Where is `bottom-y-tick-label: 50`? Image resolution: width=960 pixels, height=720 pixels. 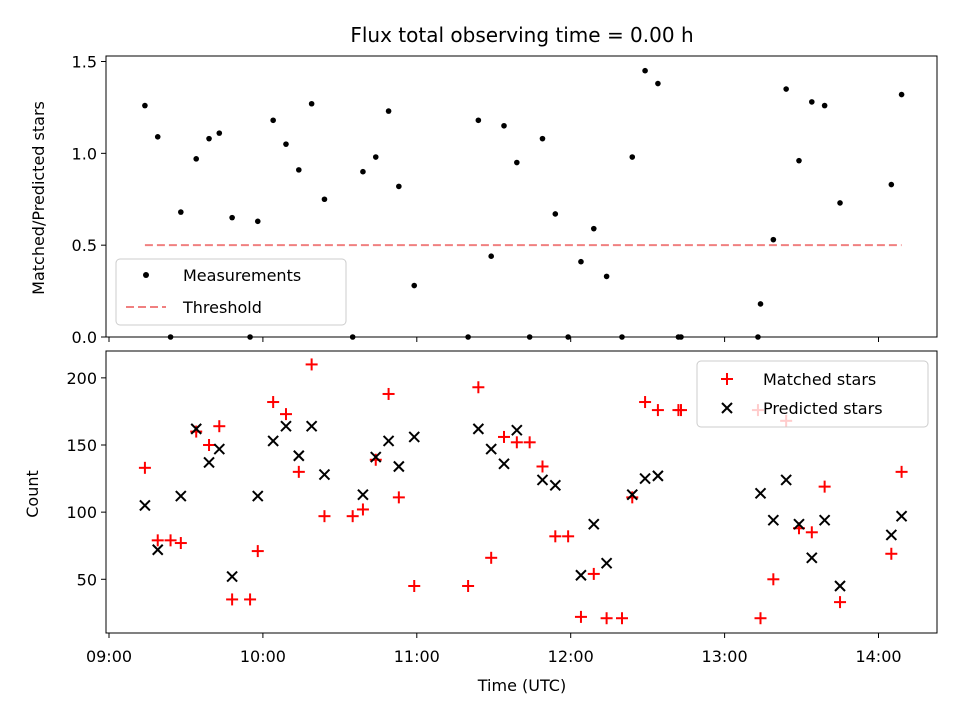 bottom-y-tick-label: 50 is located at coordinates (87, 579).